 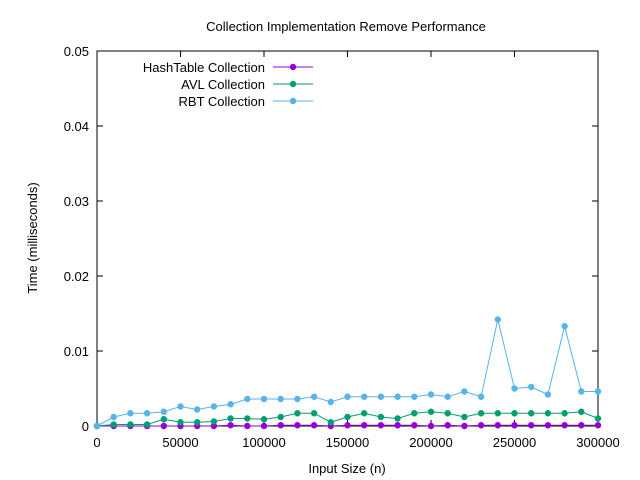 What do you see at coordinates (76, 51) in the screenshot?
I see `y-tick-label: 0.05` at bounding box center [76, 51].